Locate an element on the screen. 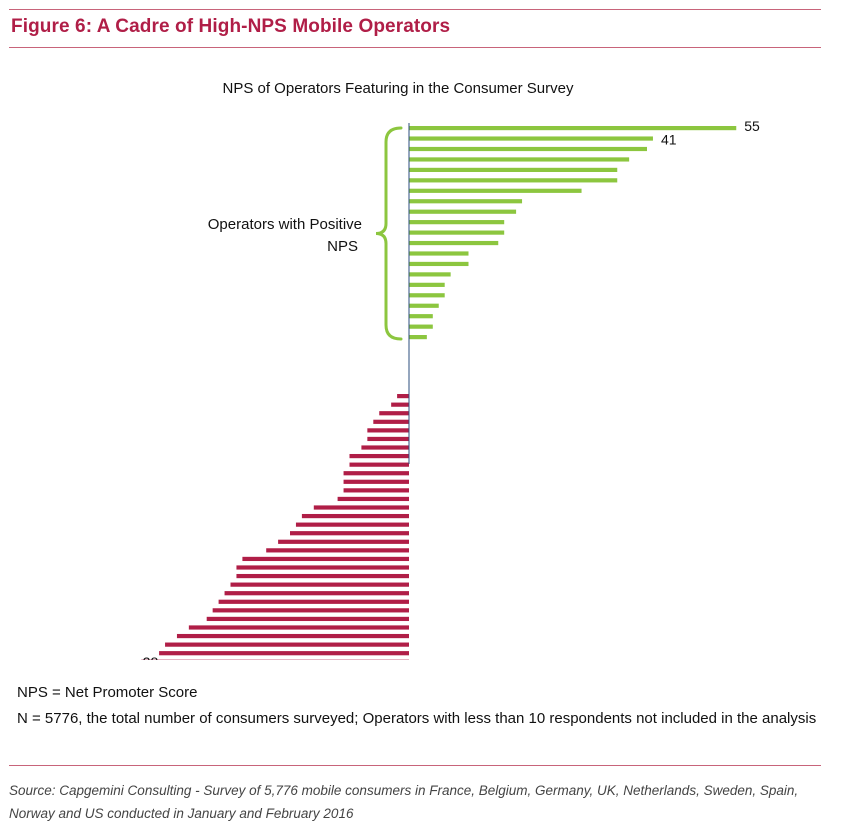 The image size is (842, 827). data-label: -28 is located at coordinates (148, 657).